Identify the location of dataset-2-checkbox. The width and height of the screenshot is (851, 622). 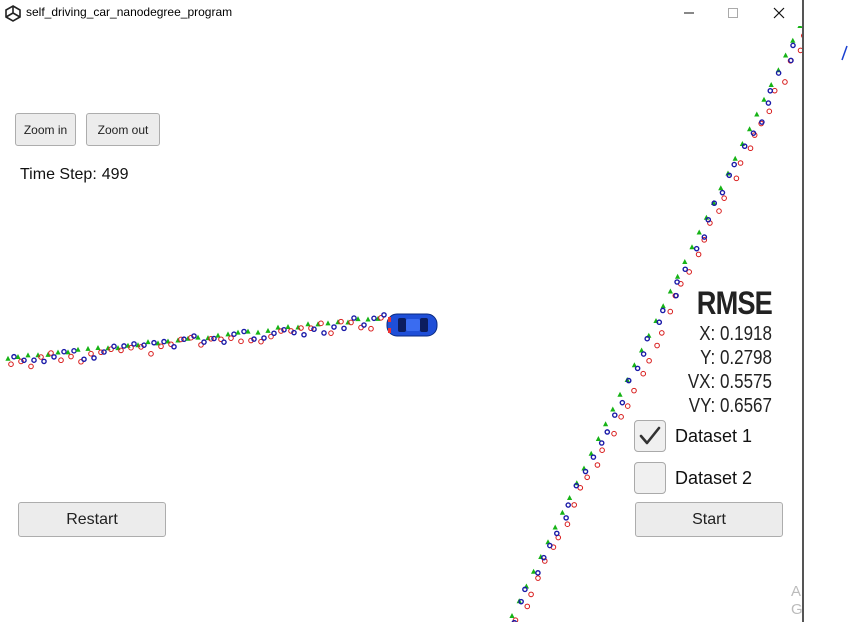
(650, 478).